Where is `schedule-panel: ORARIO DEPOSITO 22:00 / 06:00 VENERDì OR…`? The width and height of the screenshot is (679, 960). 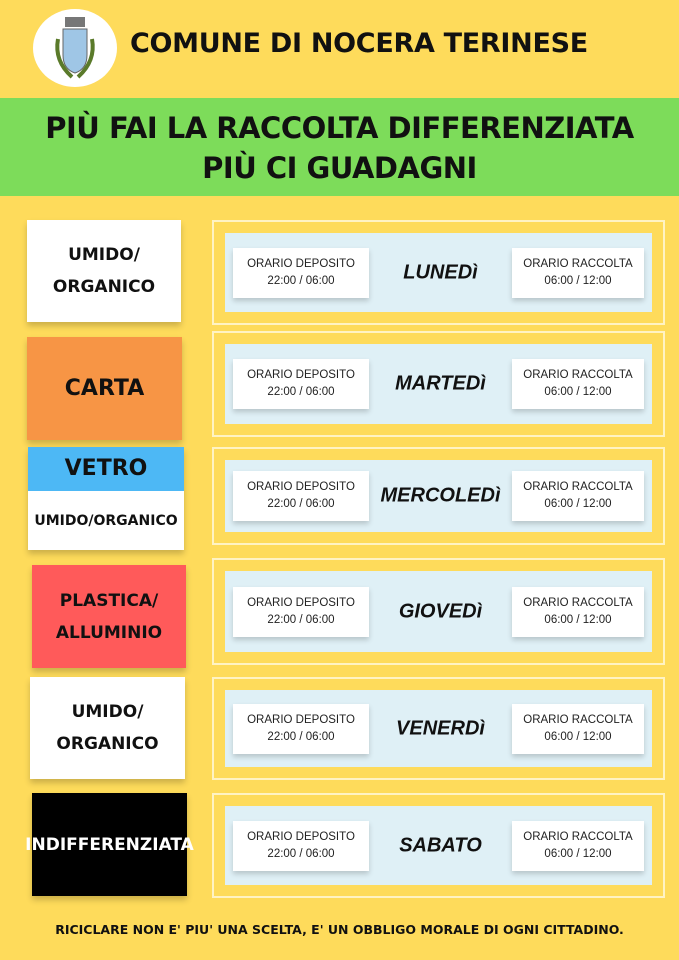 schedule-panel: ORARIO DEPOSITO 22:00 / 06:00 VENERDì OR… is located at coordinates (438, 728).